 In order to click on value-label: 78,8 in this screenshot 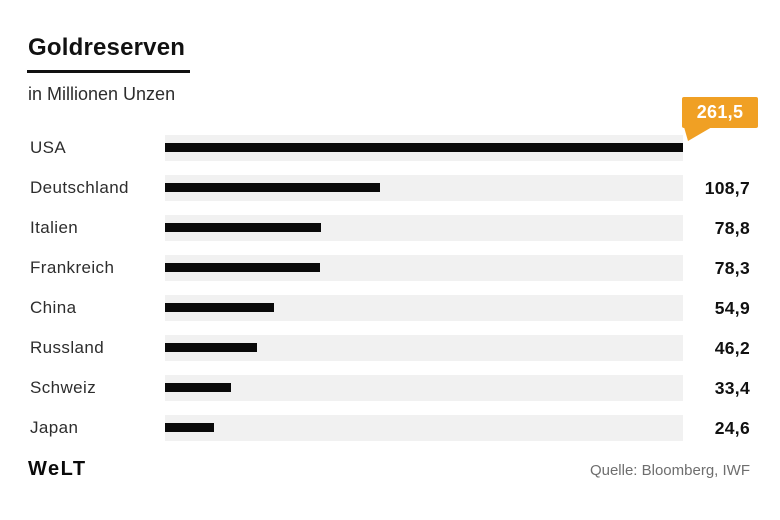, I will do `click(732, 228)`.